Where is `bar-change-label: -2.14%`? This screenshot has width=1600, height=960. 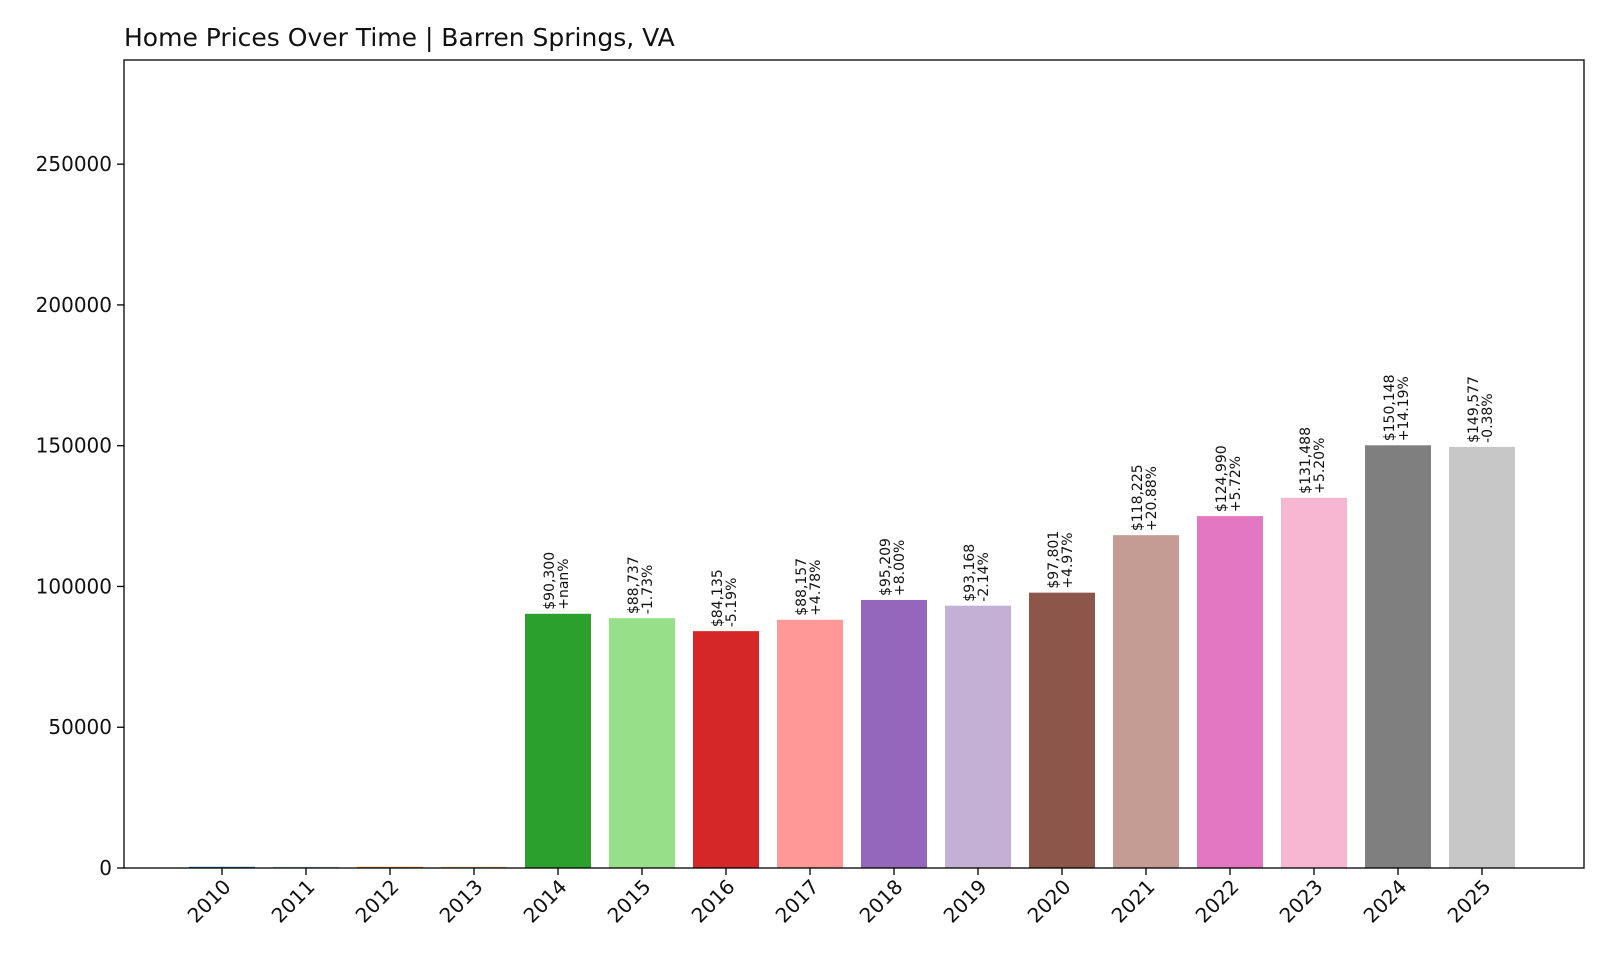 bar-change-label: -2.14% is located at coordinates (984, 577).